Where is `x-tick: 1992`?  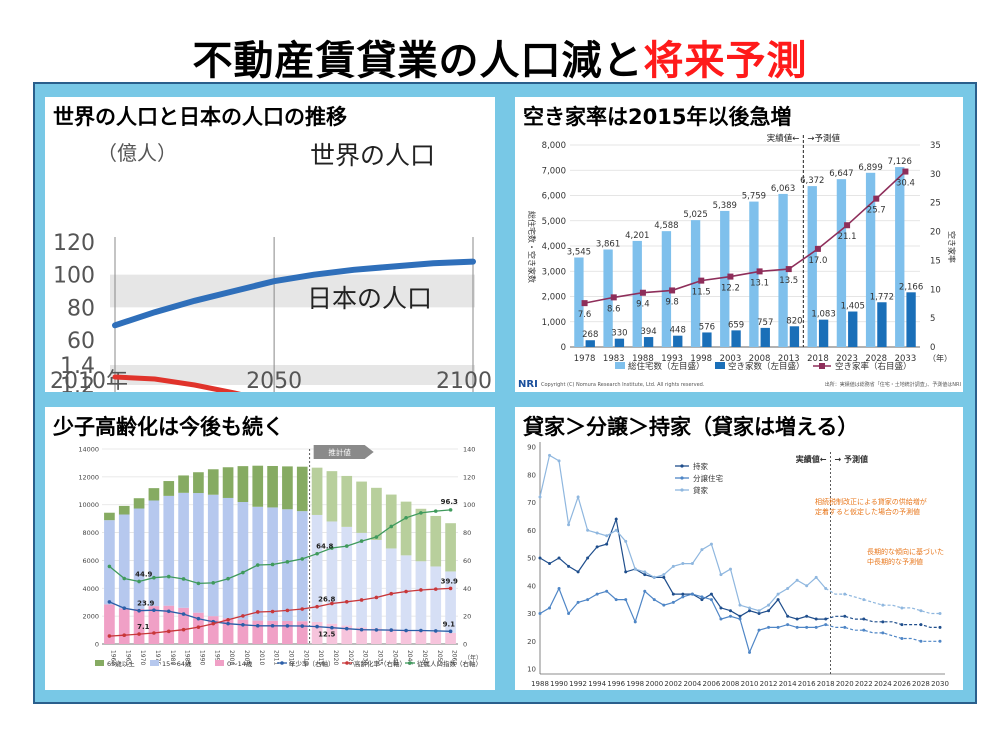
x-tick: 1992 is located at coordinates (578, 684).